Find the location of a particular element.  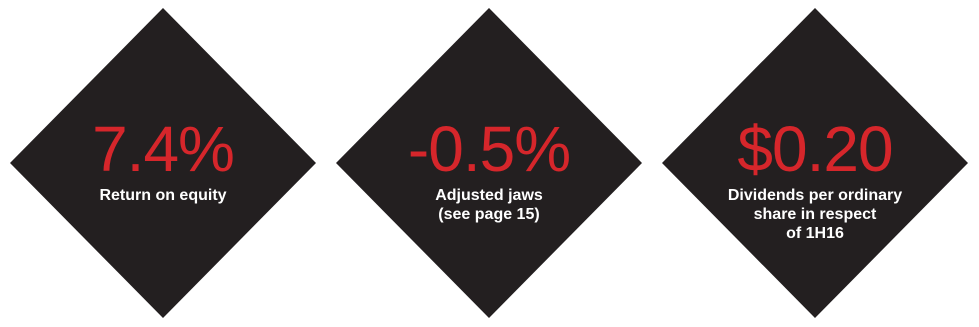

kpi-value: 7.4% is located at coordinates (163, 149).